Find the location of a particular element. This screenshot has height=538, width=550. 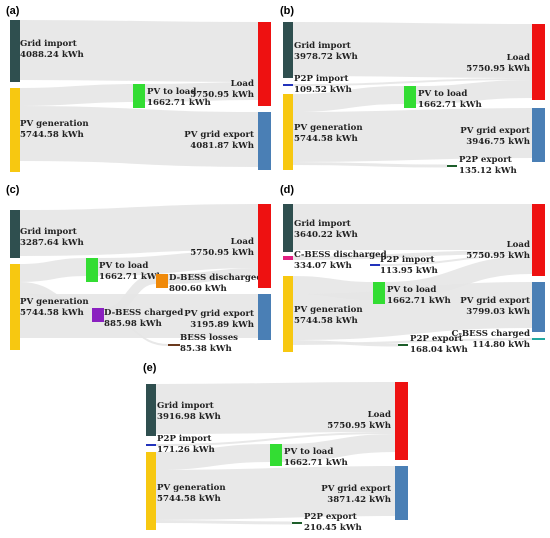

node-value-export: 3946.75 kWh is located at coordinates (498, 142).